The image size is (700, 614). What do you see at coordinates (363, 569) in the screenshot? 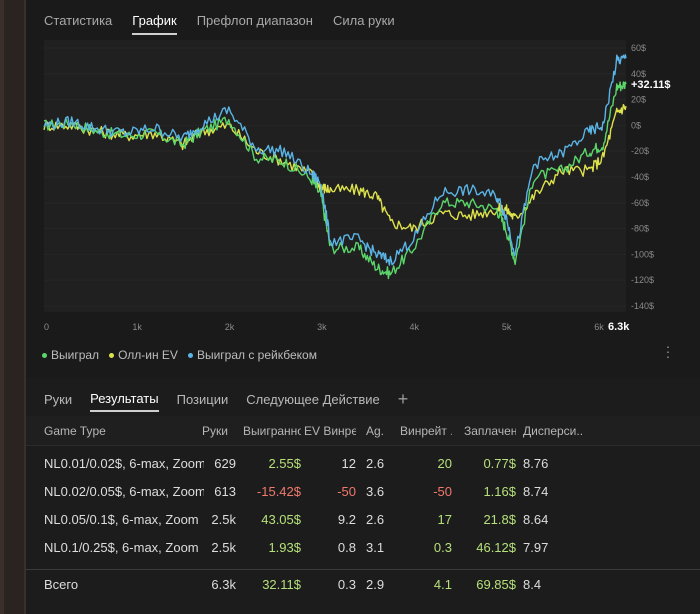
I see `total-divider` at bounding box center [363, 569].